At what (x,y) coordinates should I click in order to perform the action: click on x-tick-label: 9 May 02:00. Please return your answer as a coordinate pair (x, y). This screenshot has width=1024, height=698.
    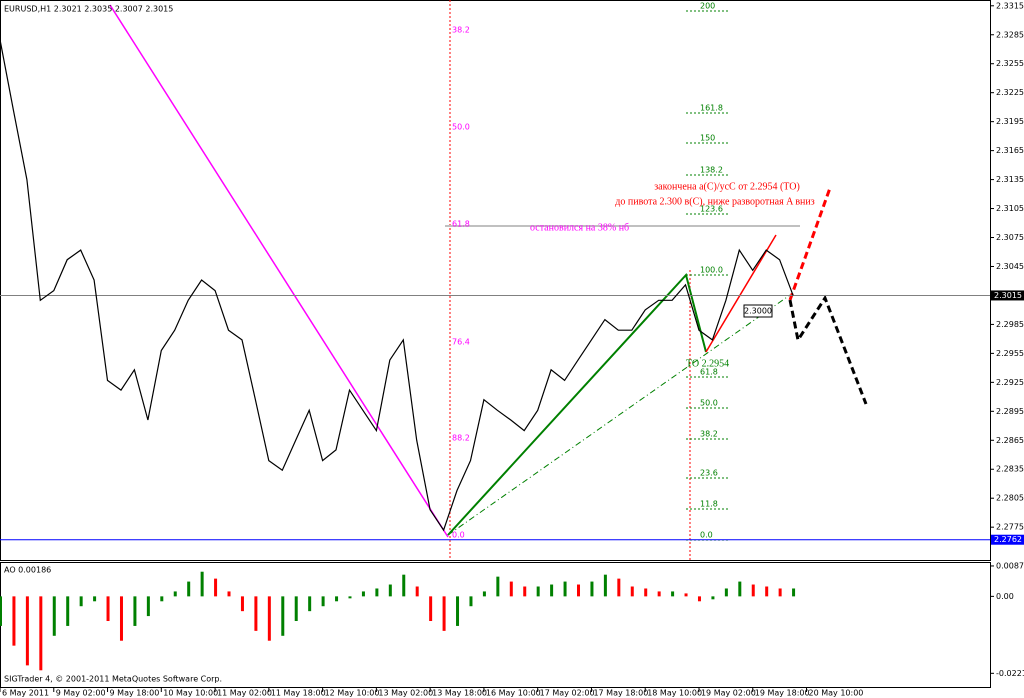
    Looking at the image, I should click on (81, 693).